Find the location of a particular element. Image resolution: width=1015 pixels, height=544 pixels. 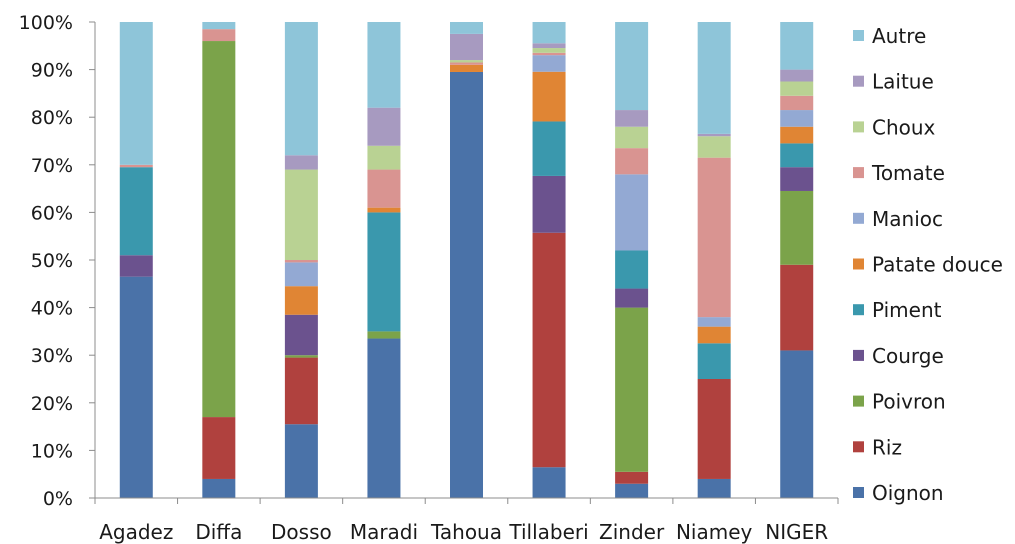

bar-segment-zinder-tomate is located at coordinates (632, 161).